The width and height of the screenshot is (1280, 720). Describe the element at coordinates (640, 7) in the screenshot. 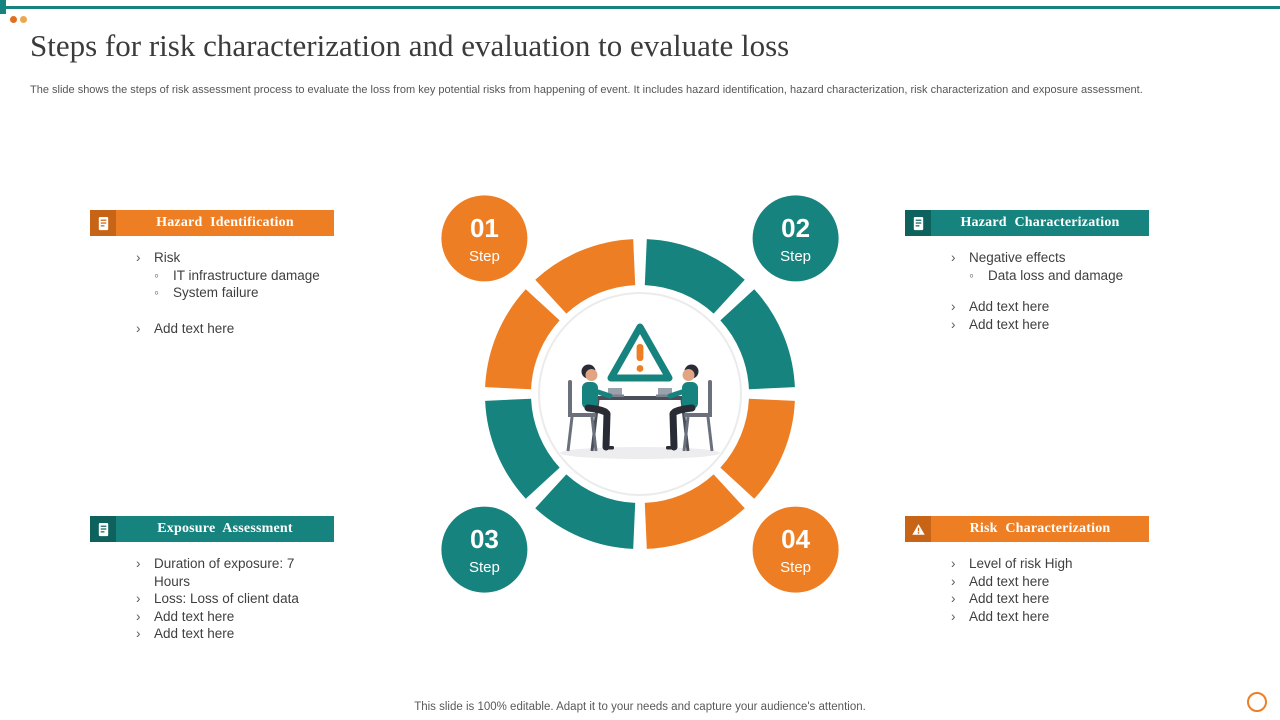

I see `top-divider-line` at that location.